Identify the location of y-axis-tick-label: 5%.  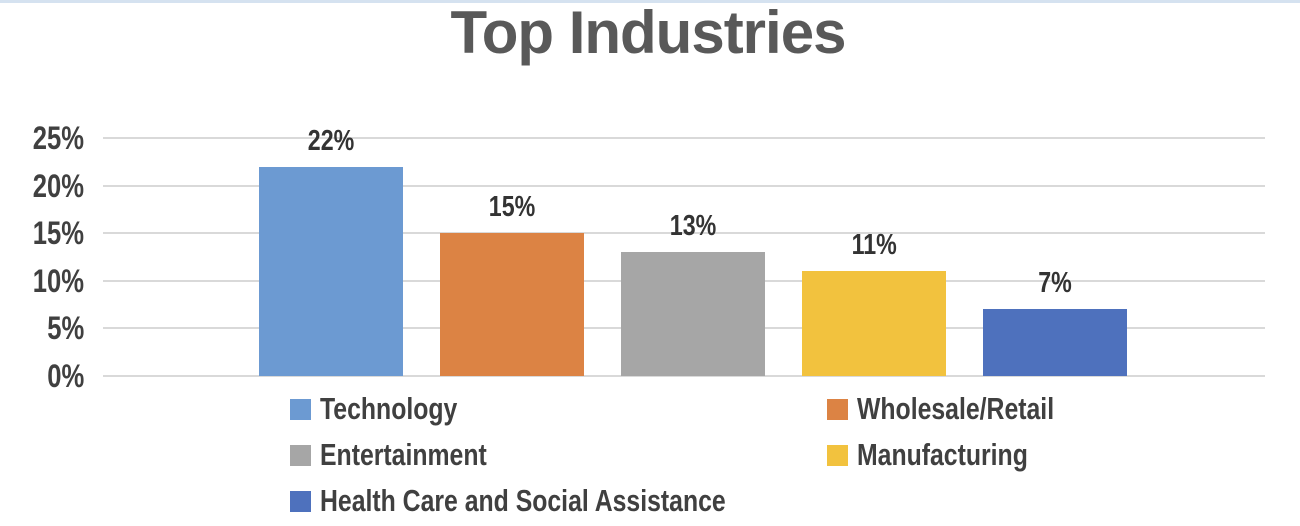
(42, 328).